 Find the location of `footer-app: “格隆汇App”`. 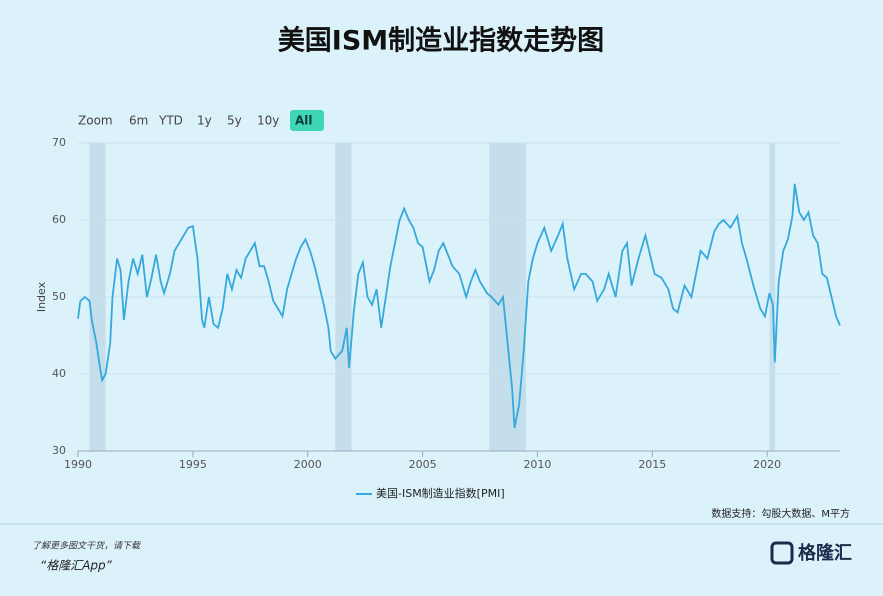

footer-app: “格隆汇App” is located at coordinates (76, 566).